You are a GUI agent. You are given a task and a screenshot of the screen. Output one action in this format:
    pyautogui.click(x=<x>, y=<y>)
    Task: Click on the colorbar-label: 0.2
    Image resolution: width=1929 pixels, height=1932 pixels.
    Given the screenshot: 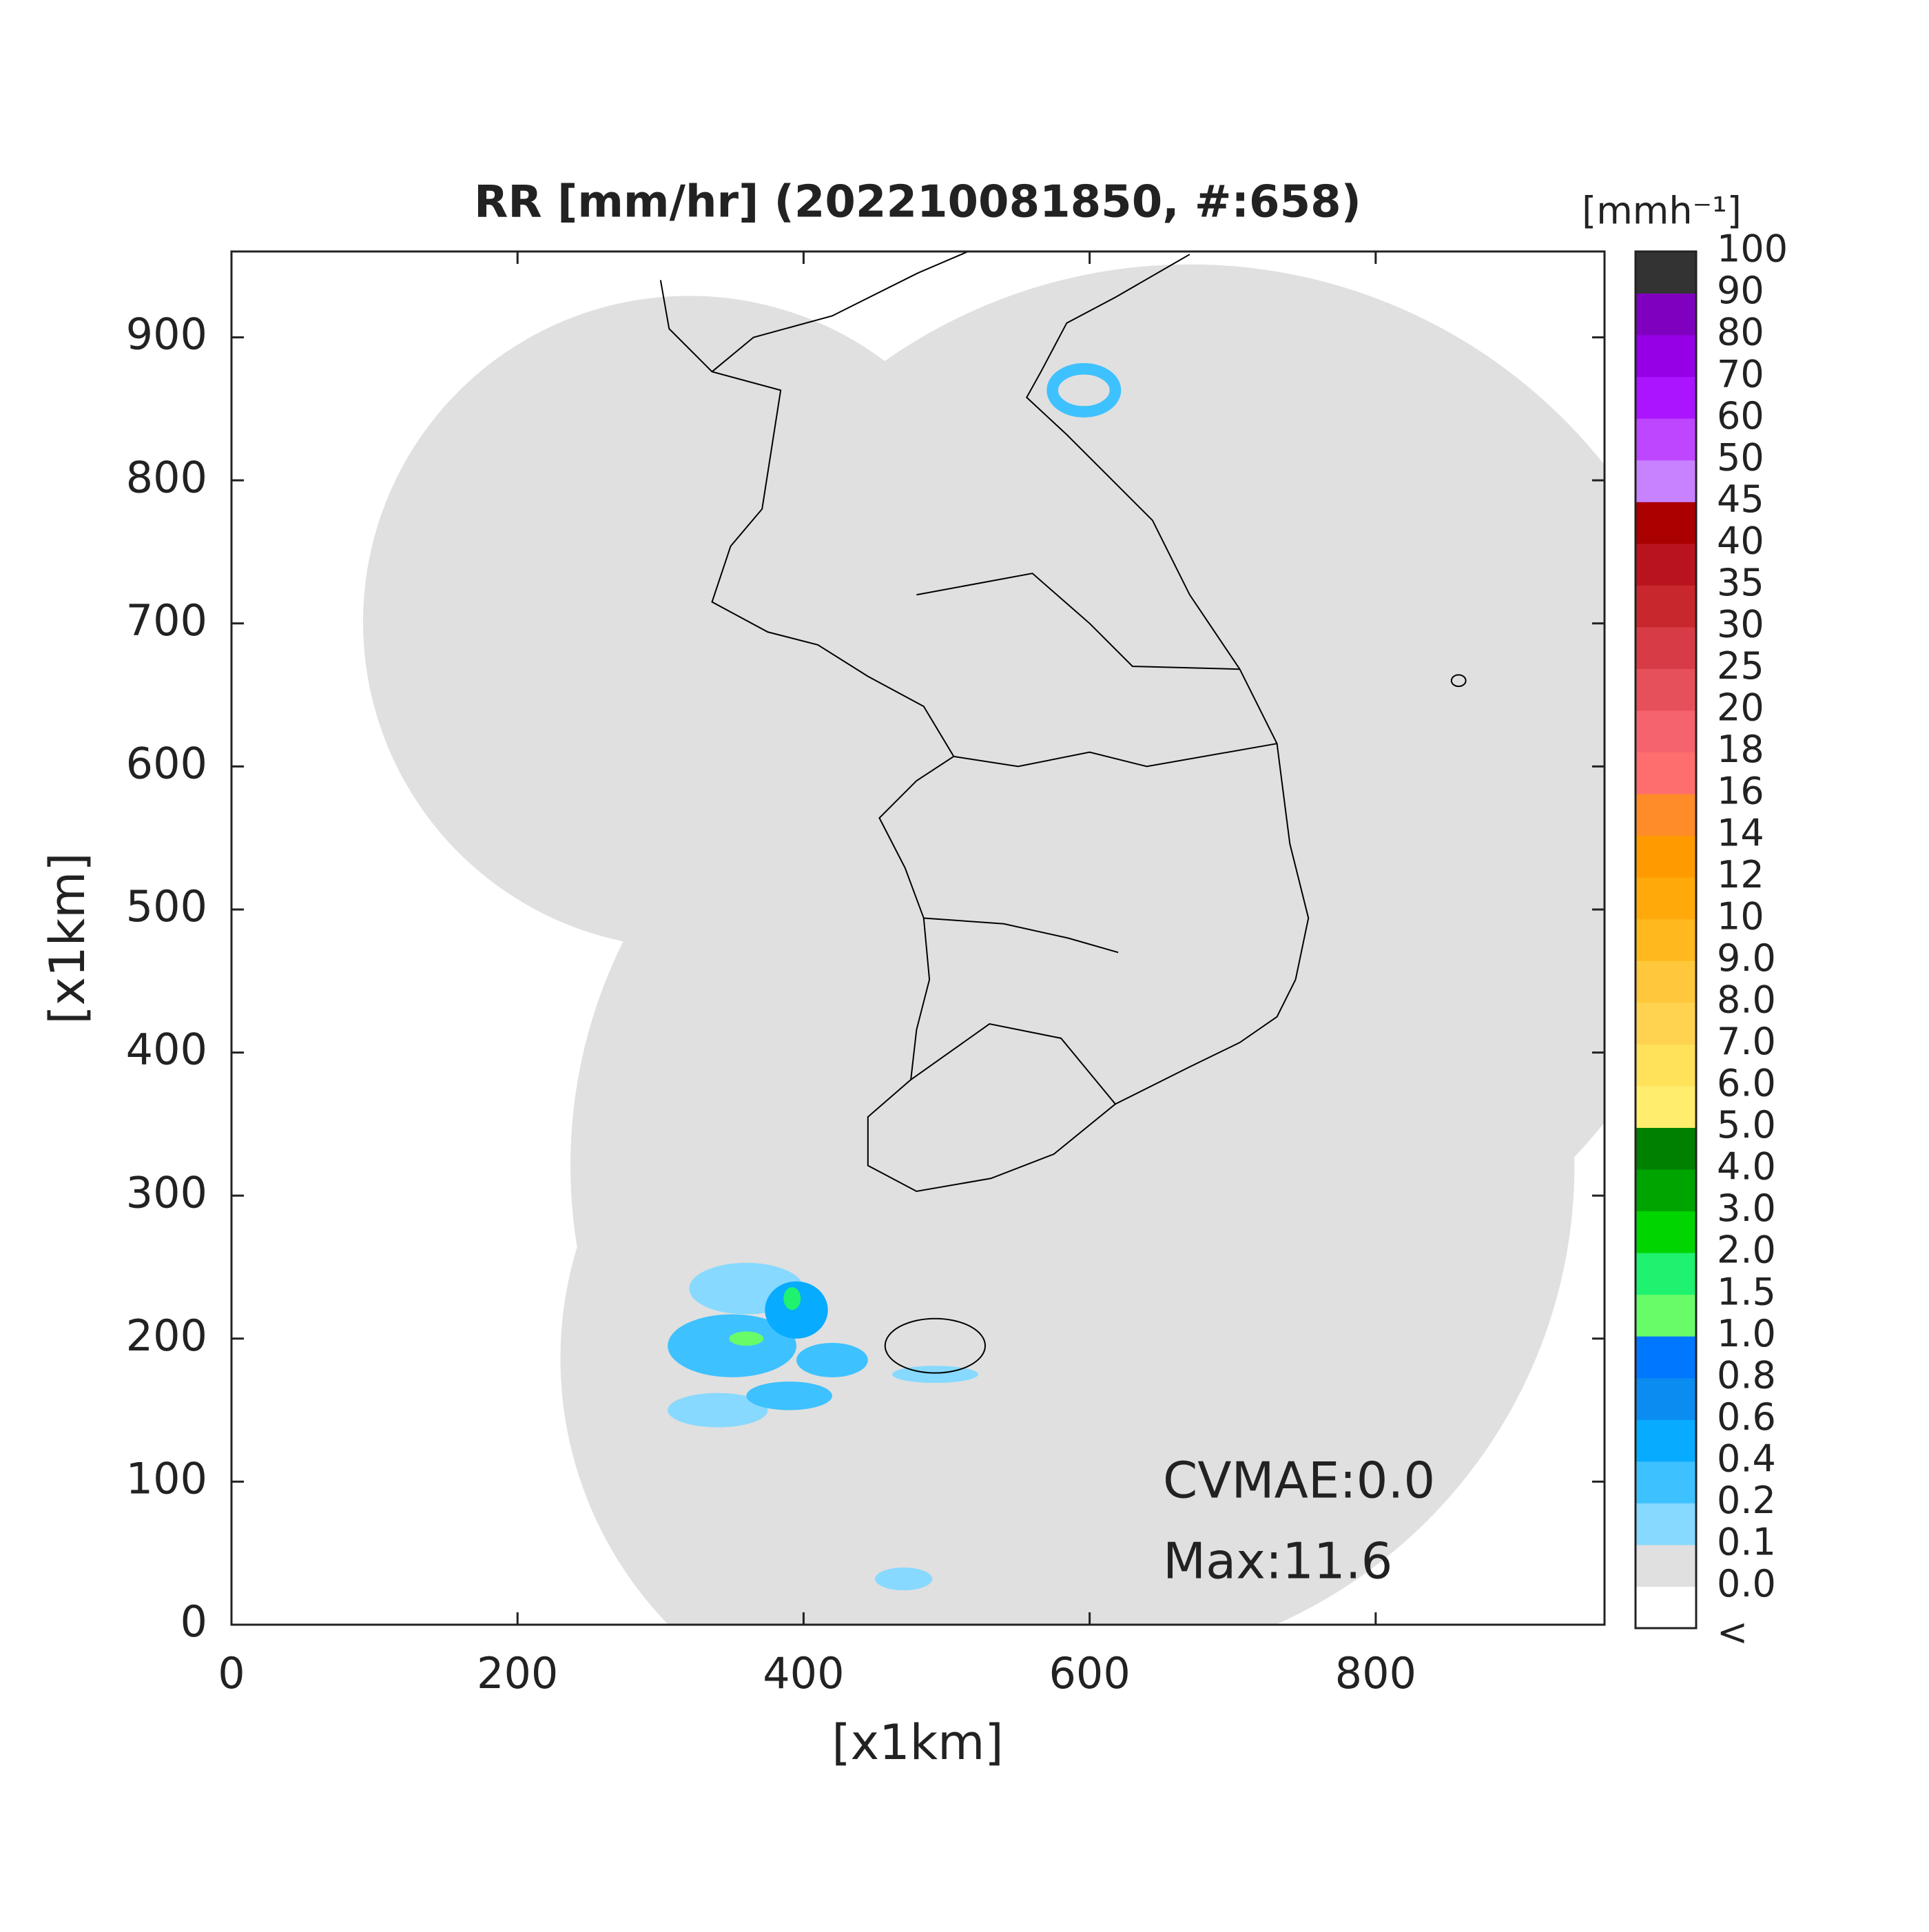 What is the action you would take?
    pyautogui.click(x=1746, y=1500)
    